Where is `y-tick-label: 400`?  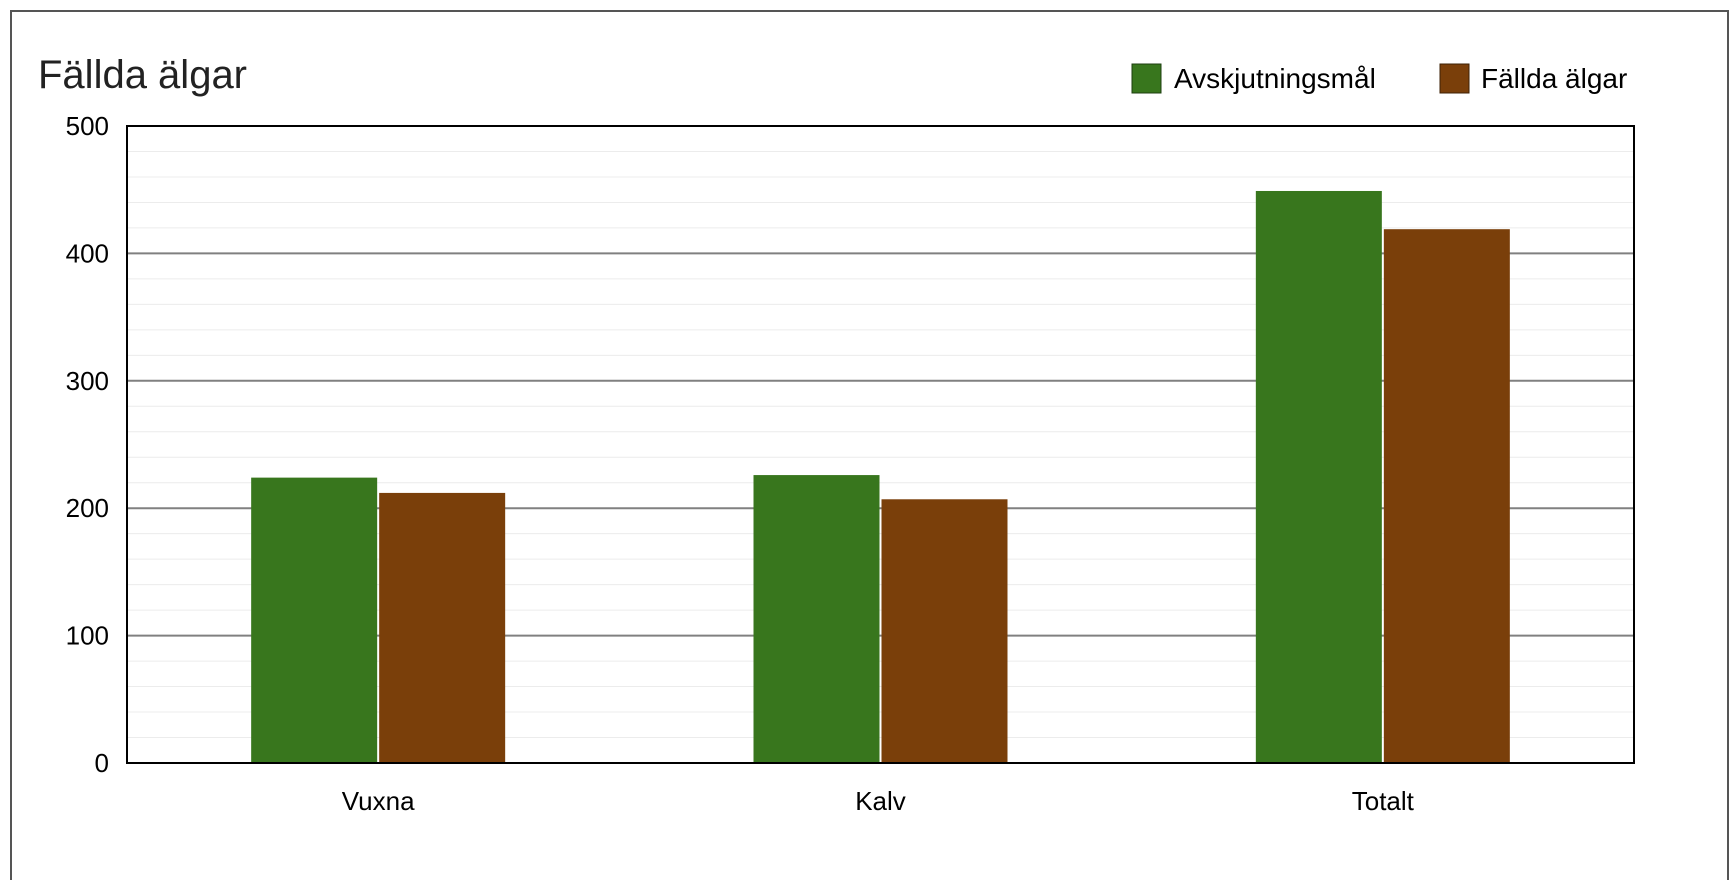
y-tick-label: 400 is located at coordinates (87, 253).